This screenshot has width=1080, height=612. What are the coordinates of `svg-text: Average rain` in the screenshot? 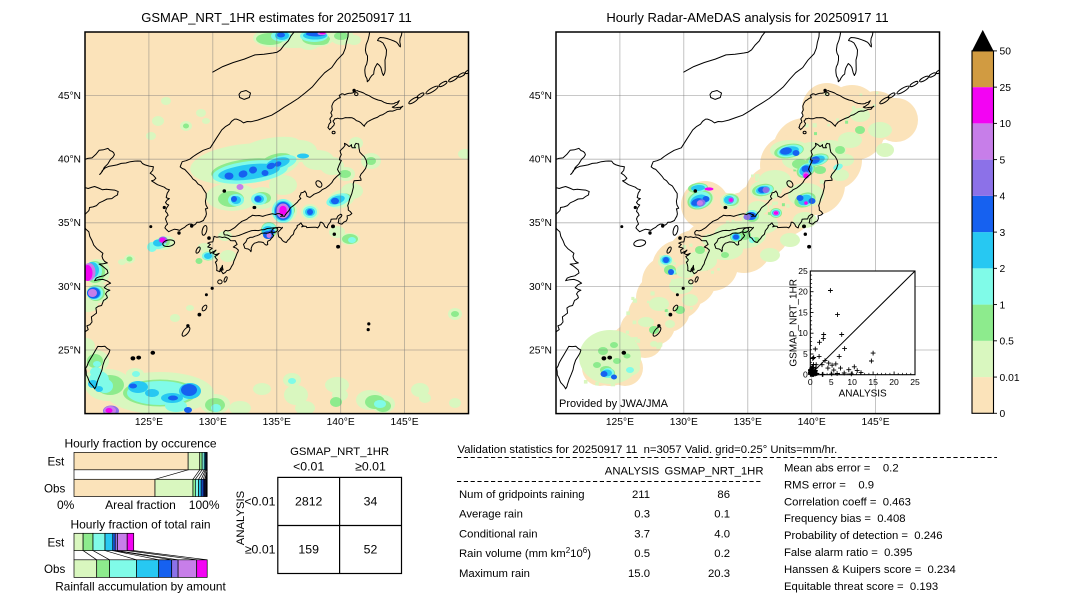 It's located at (491, 515).